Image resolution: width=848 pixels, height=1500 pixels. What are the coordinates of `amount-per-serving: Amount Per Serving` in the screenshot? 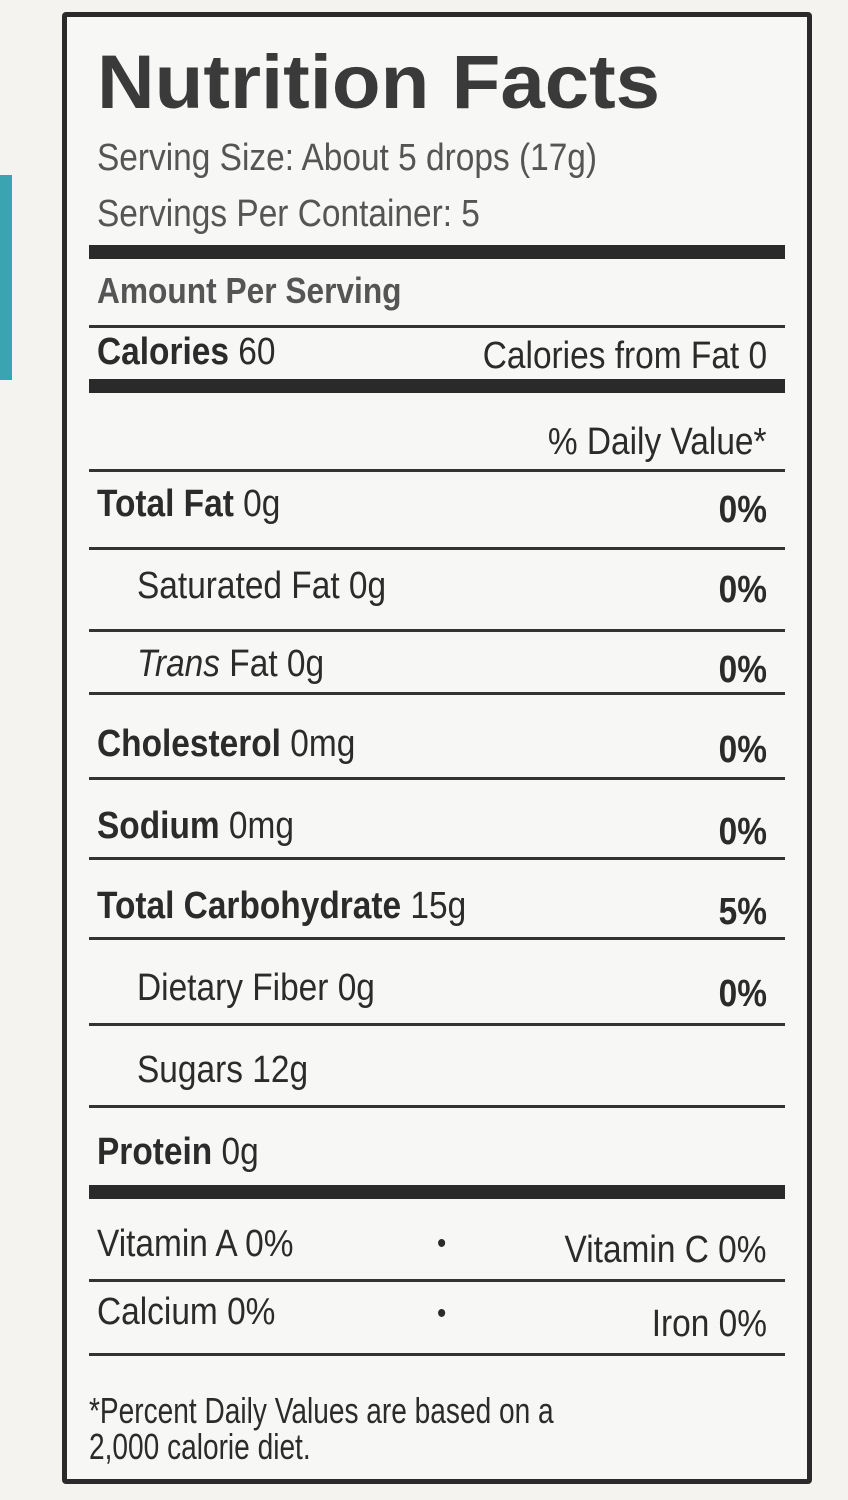 It's located at (249, 290).